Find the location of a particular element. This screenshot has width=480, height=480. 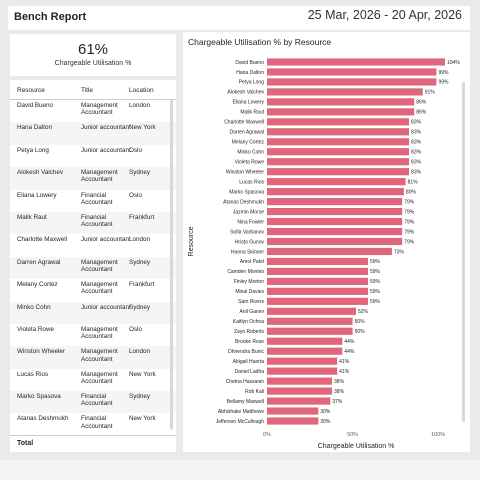

total-label: Total is located at coordinates (25, 443).